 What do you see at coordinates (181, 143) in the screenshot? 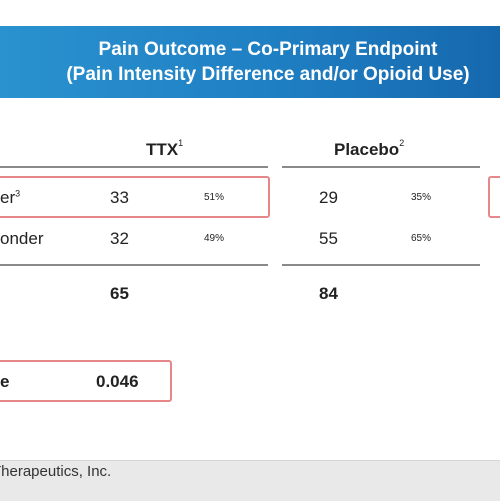
I see `ttx-footnote-ref: 1` at bounding box center [181, 143].